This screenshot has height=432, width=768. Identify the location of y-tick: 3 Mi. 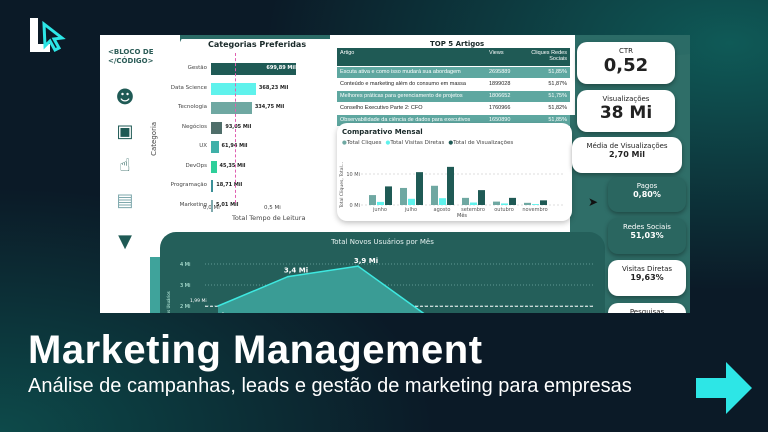
(185, 286).